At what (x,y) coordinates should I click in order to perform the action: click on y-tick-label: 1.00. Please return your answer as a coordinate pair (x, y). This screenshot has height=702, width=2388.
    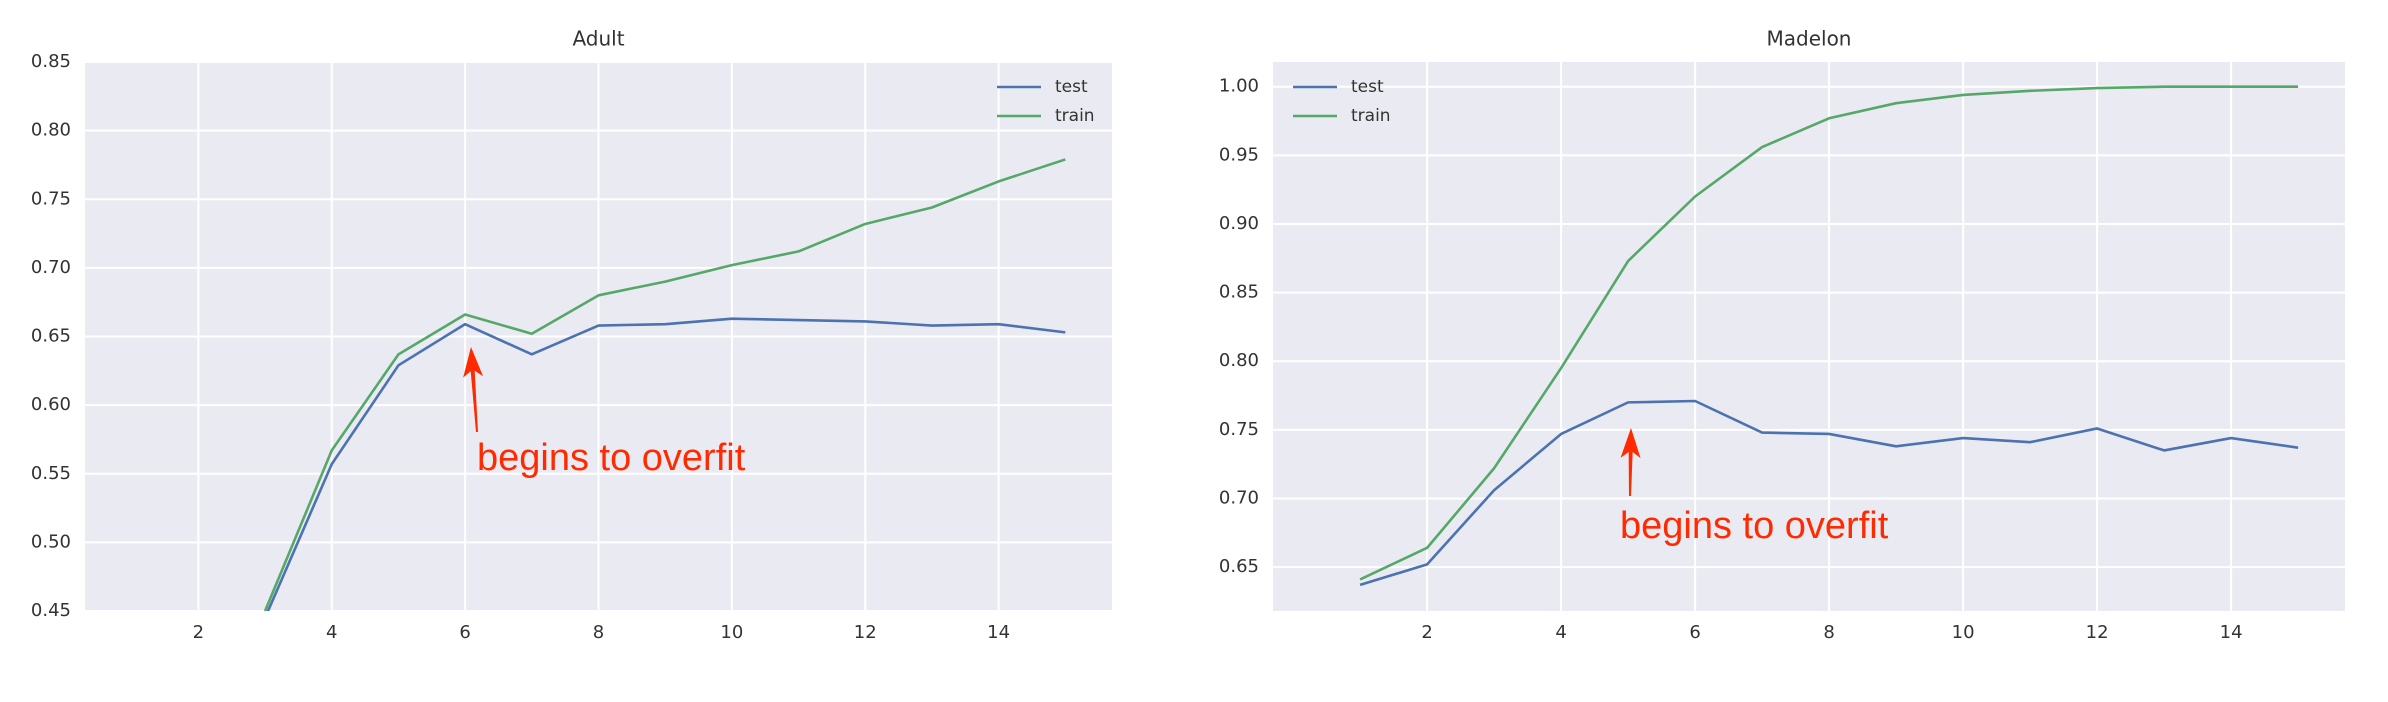
    Looking at the image, I should click on (1239, 86).